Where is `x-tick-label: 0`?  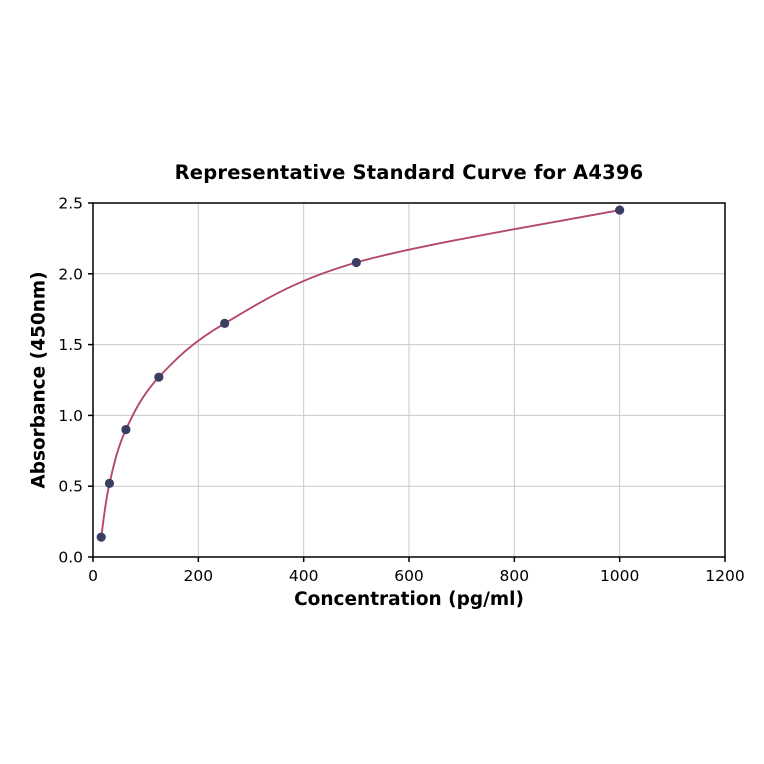
x-tick-label: 0 is located at coordinates (93, 576).